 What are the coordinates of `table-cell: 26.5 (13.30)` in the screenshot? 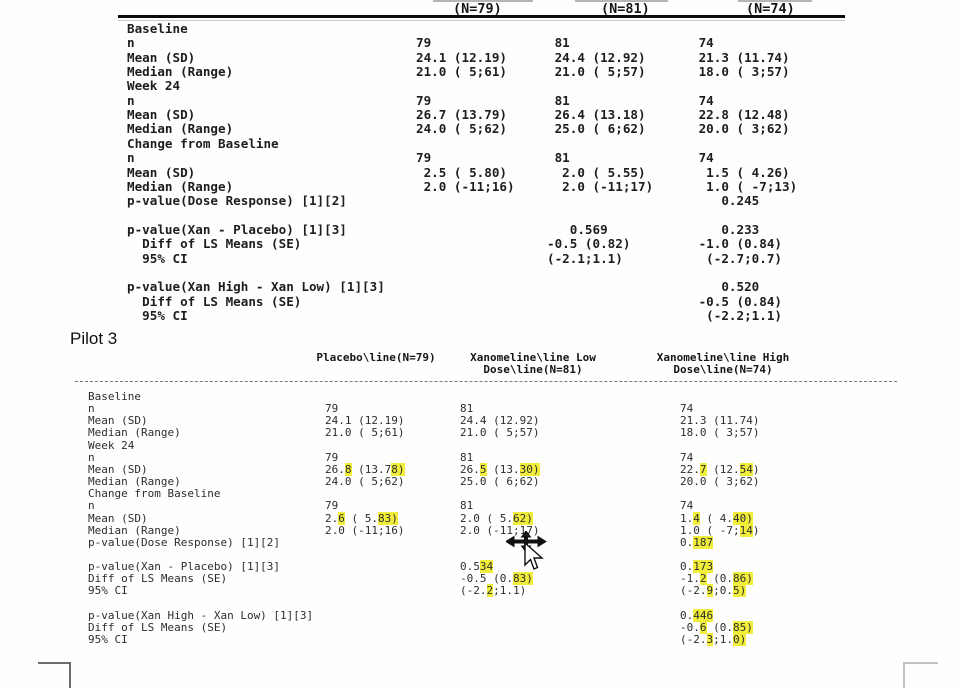 It's located at (500, 469).